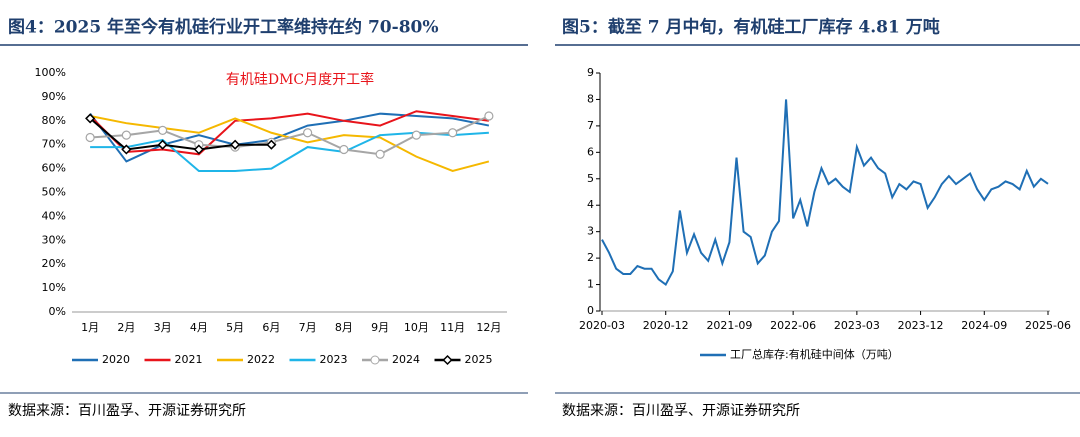 This screenshot has width=1080, height=437. I want to click on y-tick-label: 70%, so click(54, 144).